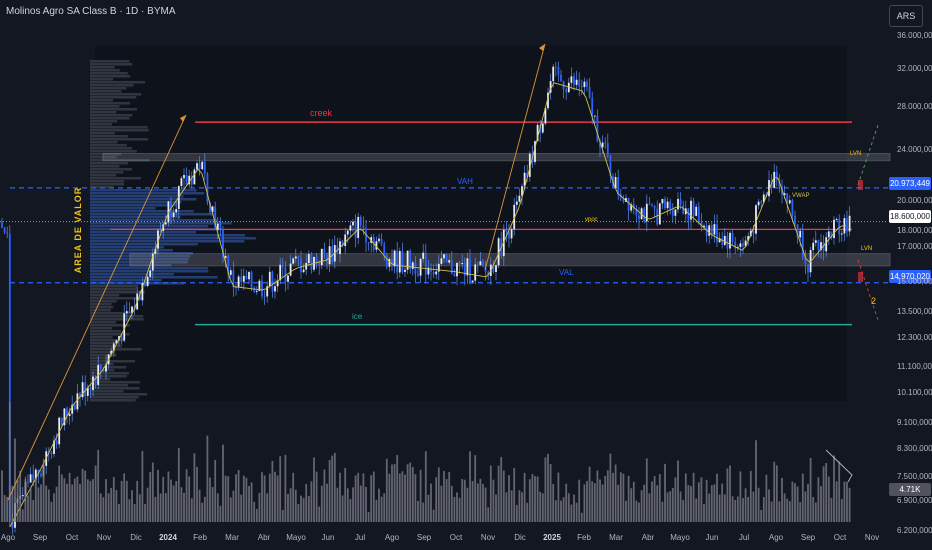 The width and height of the screenshot is (932, 550). I want to click on x-tick-label: Abr, so click(648, 537).